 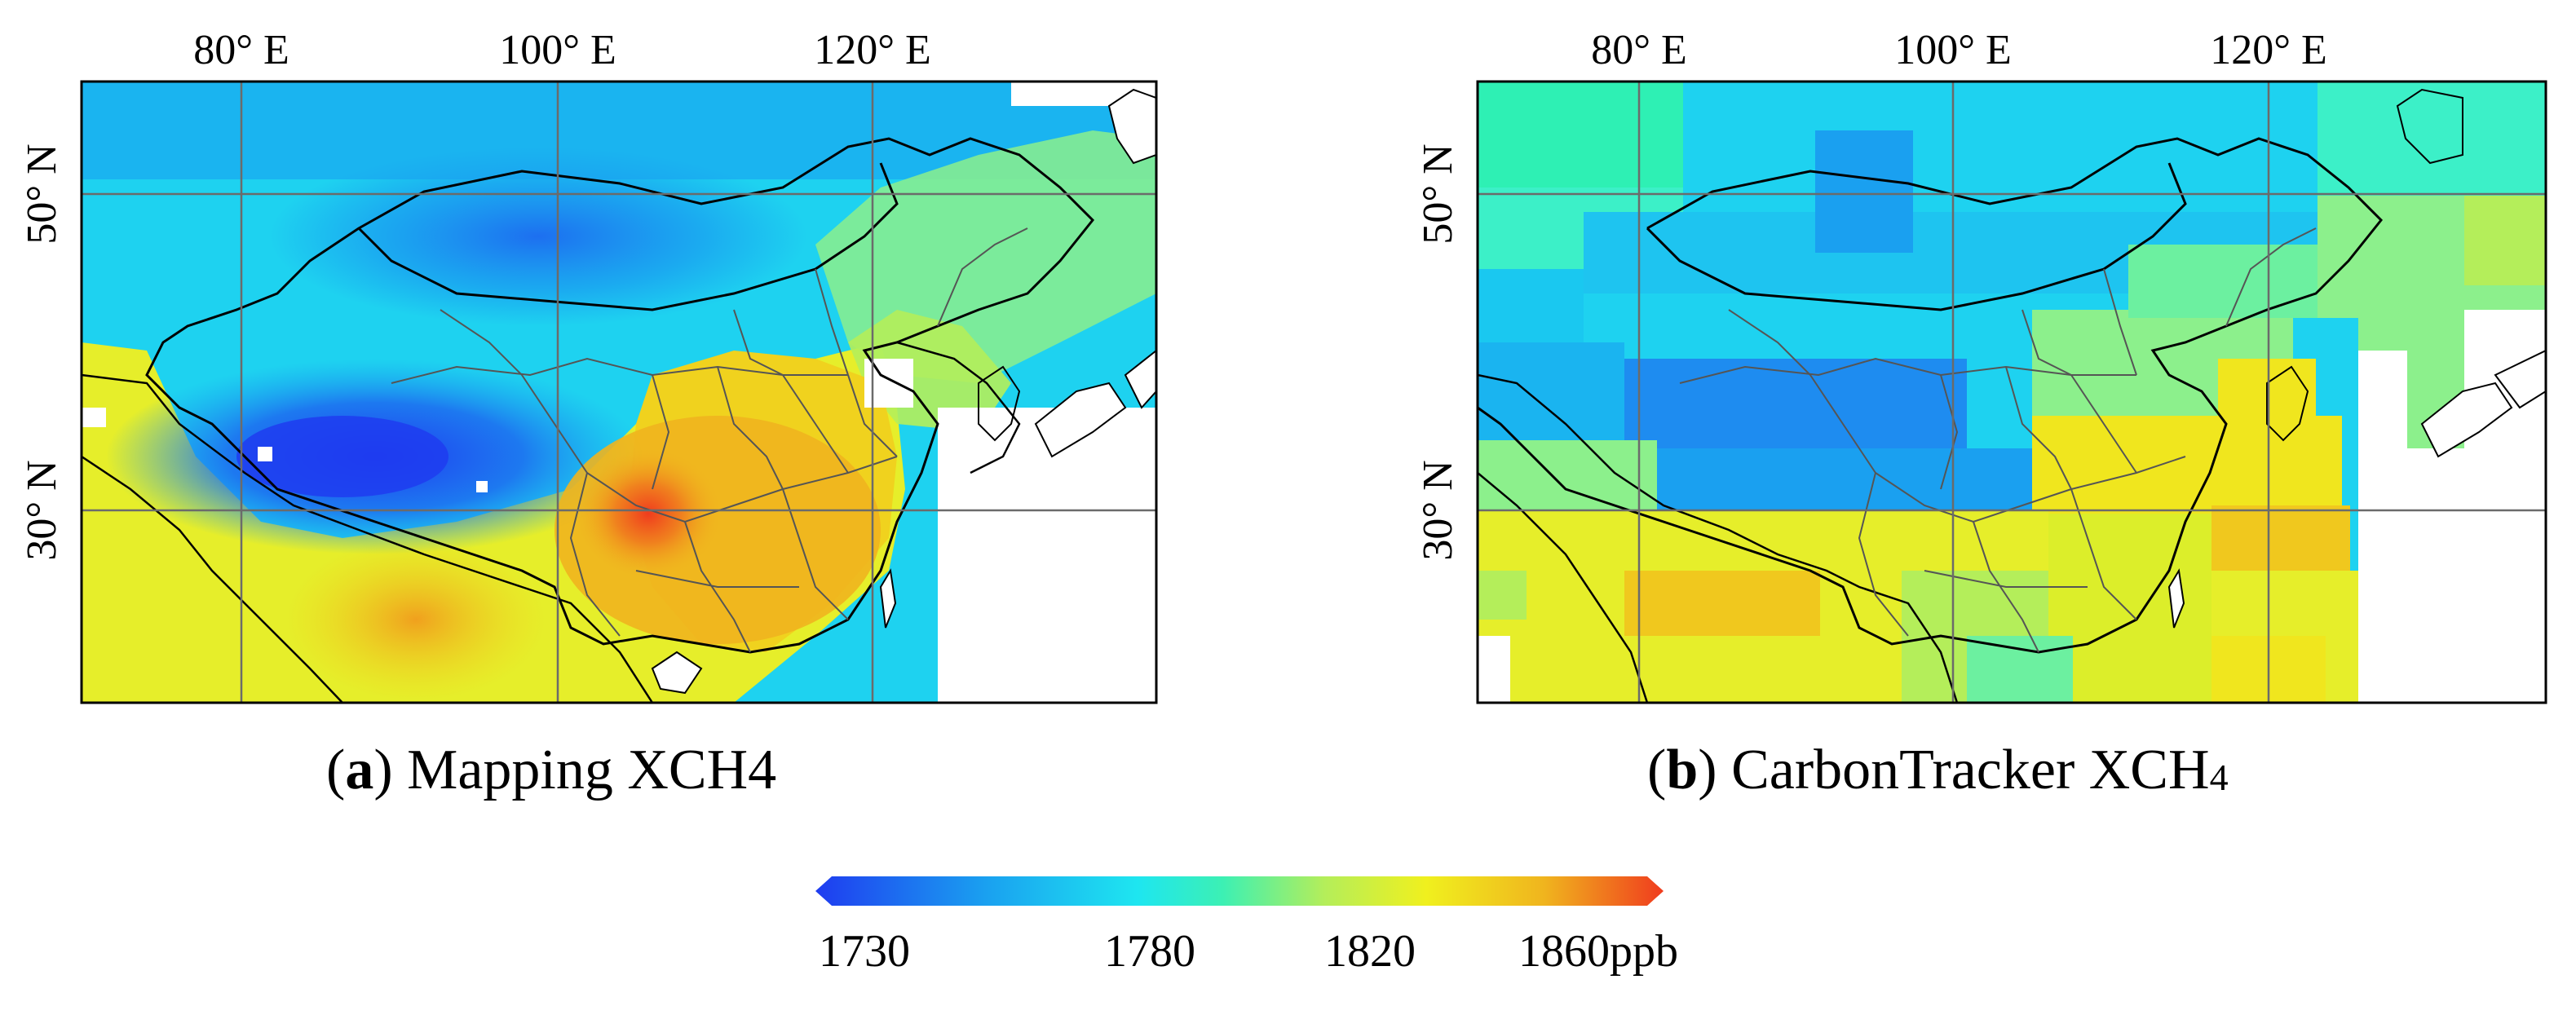 I want to click on caption-b-subscript: 4, so click(x=2219, y=778).